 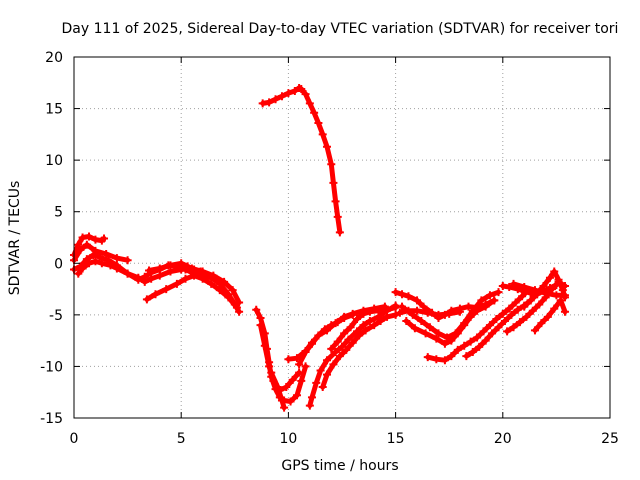 I want to click on series-track-z, so click(x=549, y=315).